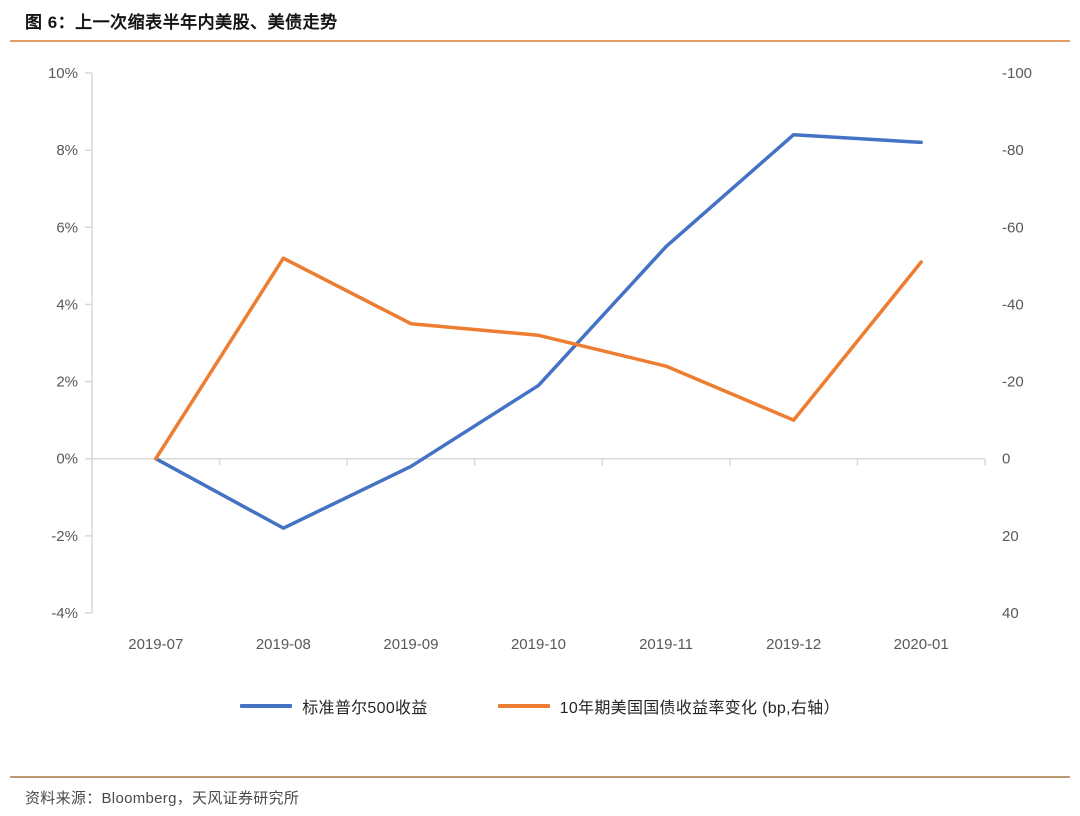  Describe the element at coordinates (266, 706) in the screenshot. I see `sp500-line-swatch` at that location.